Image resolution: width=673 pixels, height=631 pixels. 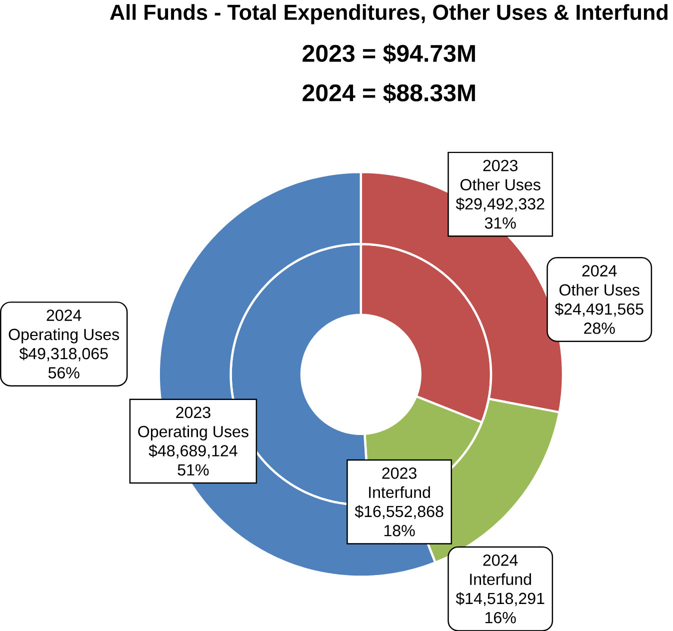 I want to click on text: 2024 = $88.33M, so click(x=388, y=93).